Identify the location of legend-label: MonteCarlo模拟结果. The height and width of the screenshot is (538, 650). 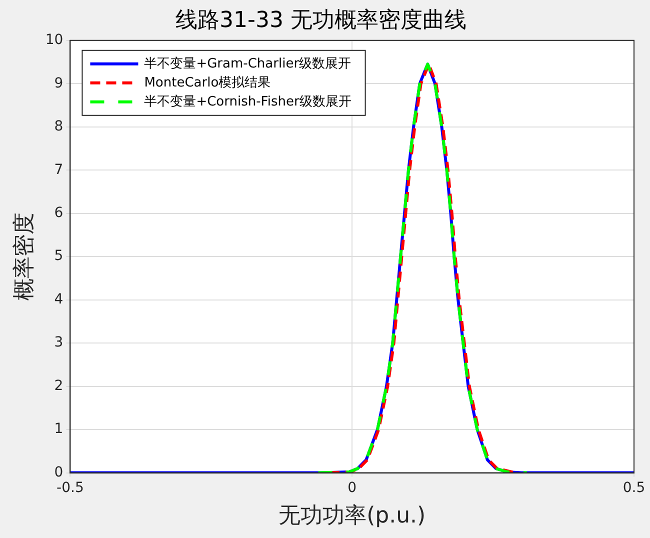
(207, 82).